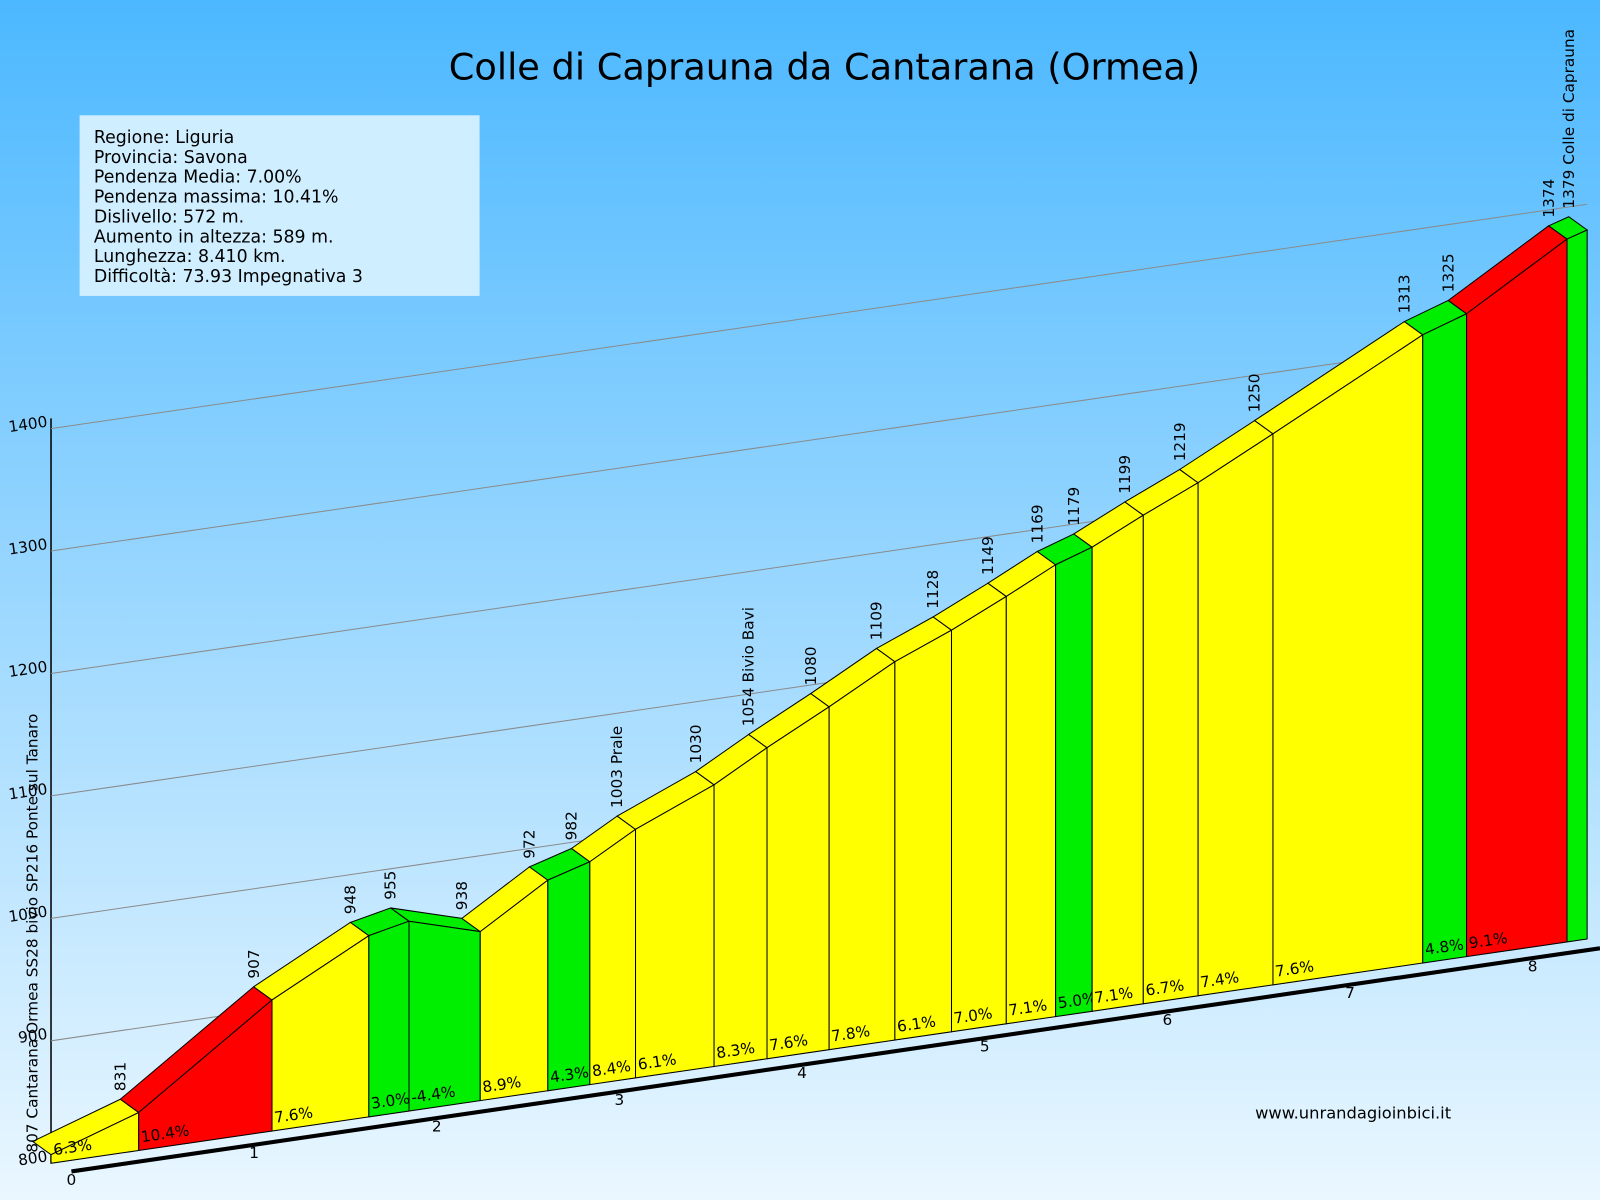 The image size is (1600, 1200). I want to click on slope-label: 5.0%, so click(1077, 1000).